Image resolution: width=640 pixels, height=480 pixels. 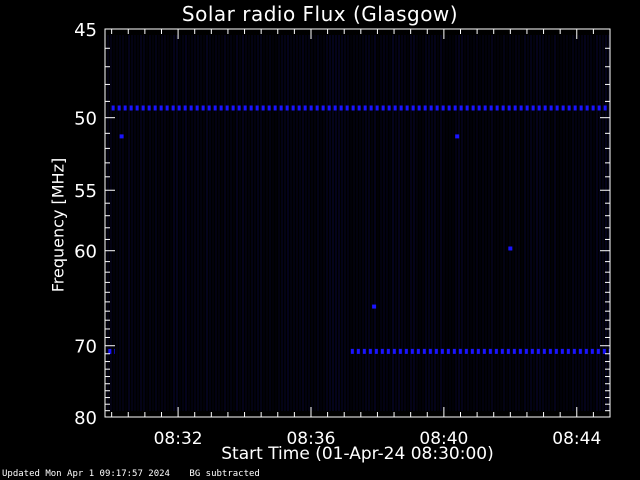 What do you see at coordinates (85, 30) in the screenshot?
I see `y-tick-label: 45` at bounding box center [85, 30].